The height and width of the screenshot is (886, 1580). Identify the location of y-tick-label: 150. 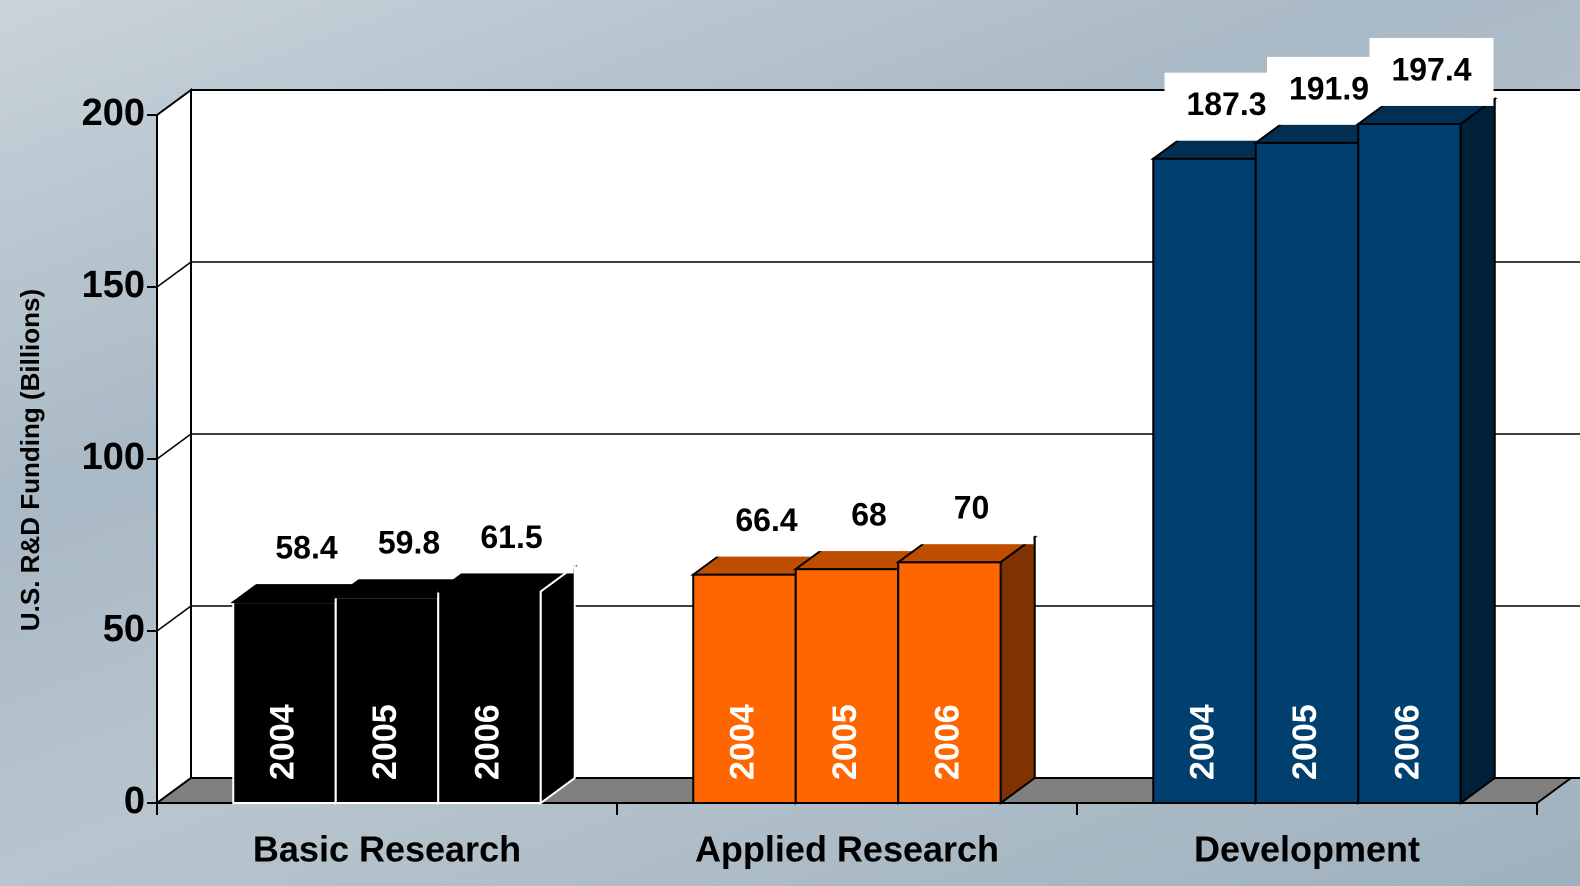
(113, 285).